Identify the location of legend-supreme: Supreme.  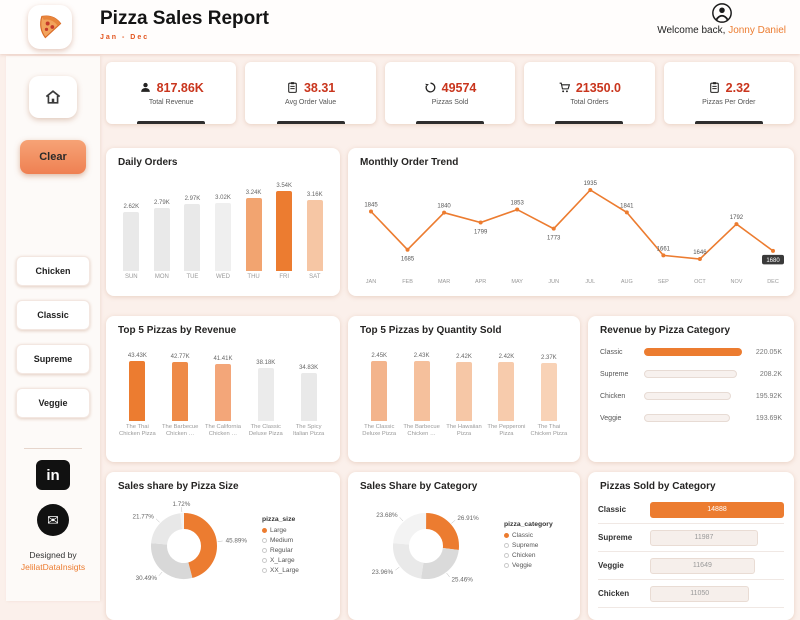
(539, 545).